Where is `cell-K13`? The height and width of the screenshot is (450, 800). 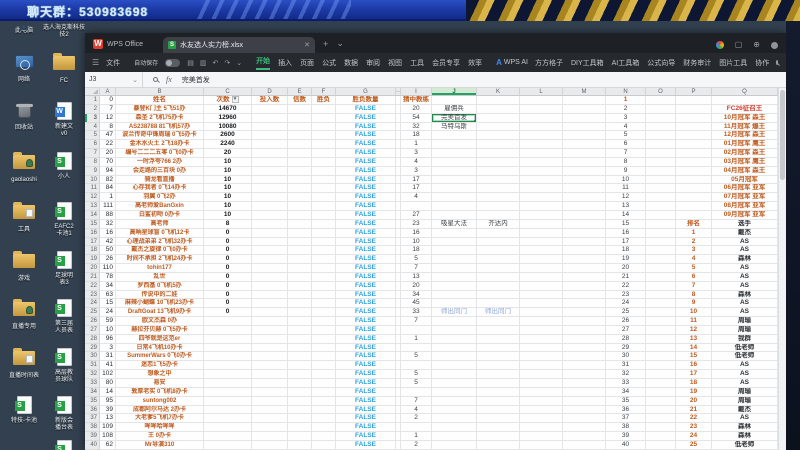
cell-K13 is located at coordinates (498, 206).